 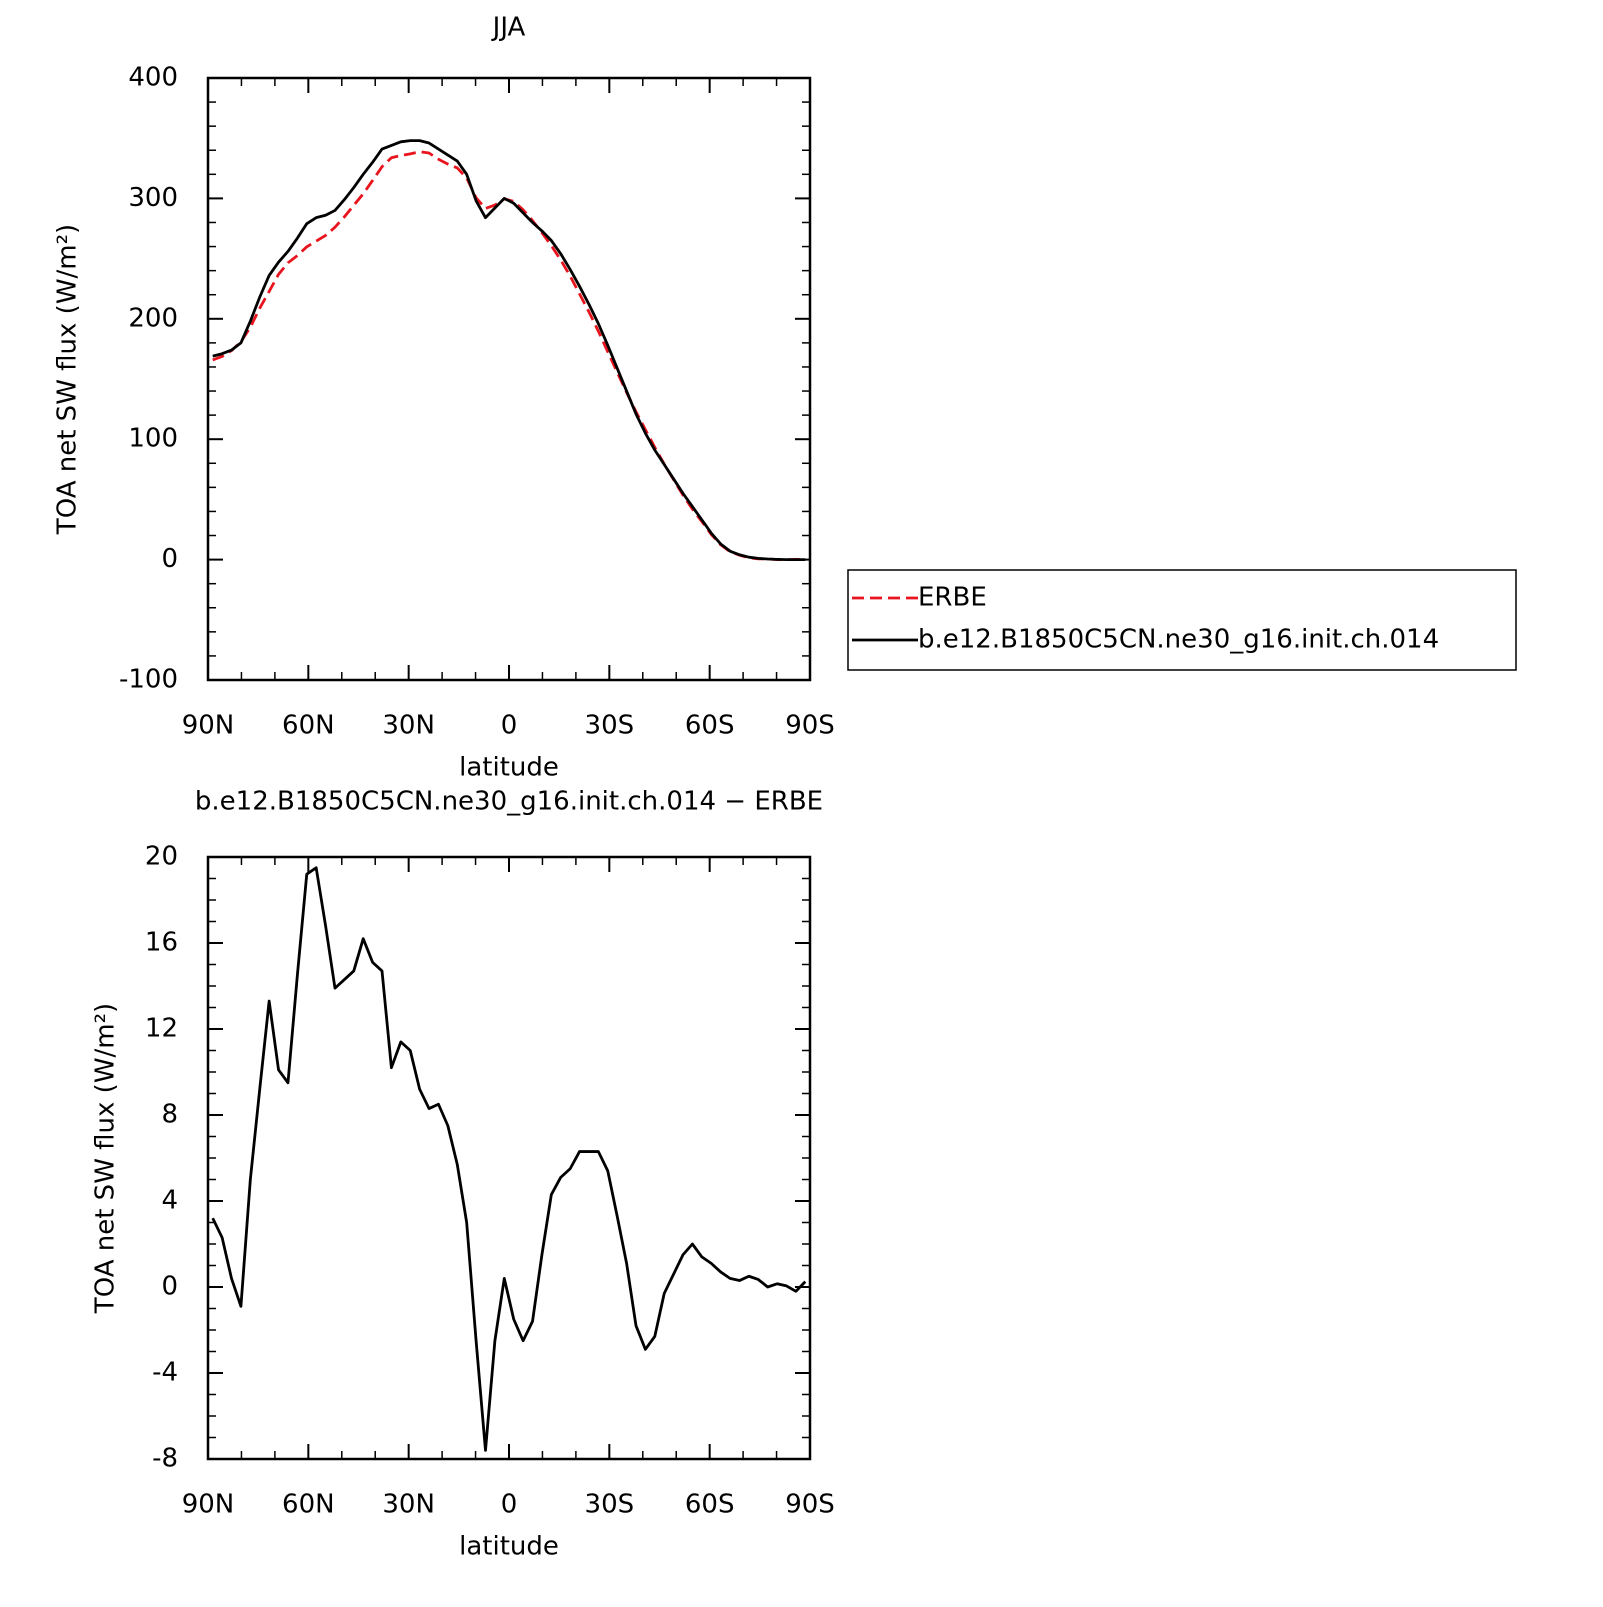 I want to click on y-tick-label: 200, so click(x=153, y=318).